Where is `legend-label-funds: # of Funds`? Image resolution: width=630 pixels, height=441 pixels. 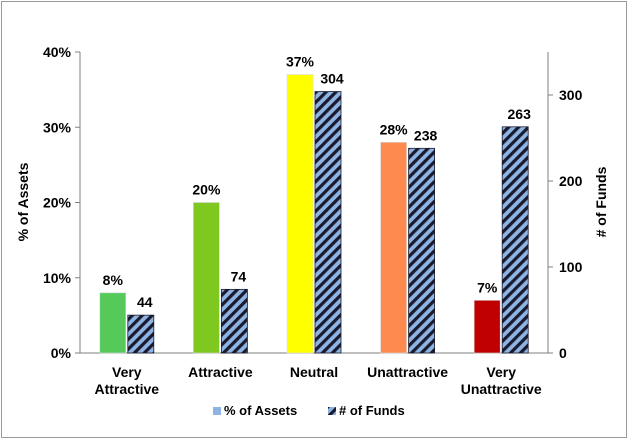
legend-label-funds: # of Funds is located at coordinates (372, 410).